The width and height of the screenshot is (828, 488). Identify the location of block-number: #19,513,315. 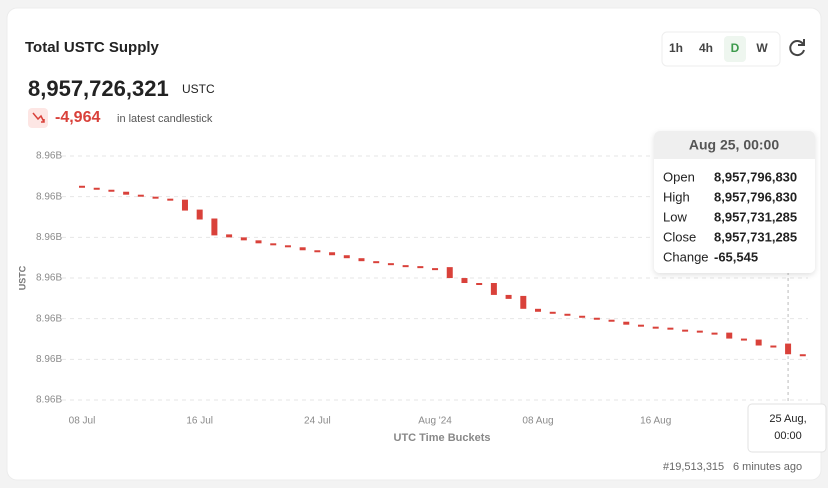
(693, 467).